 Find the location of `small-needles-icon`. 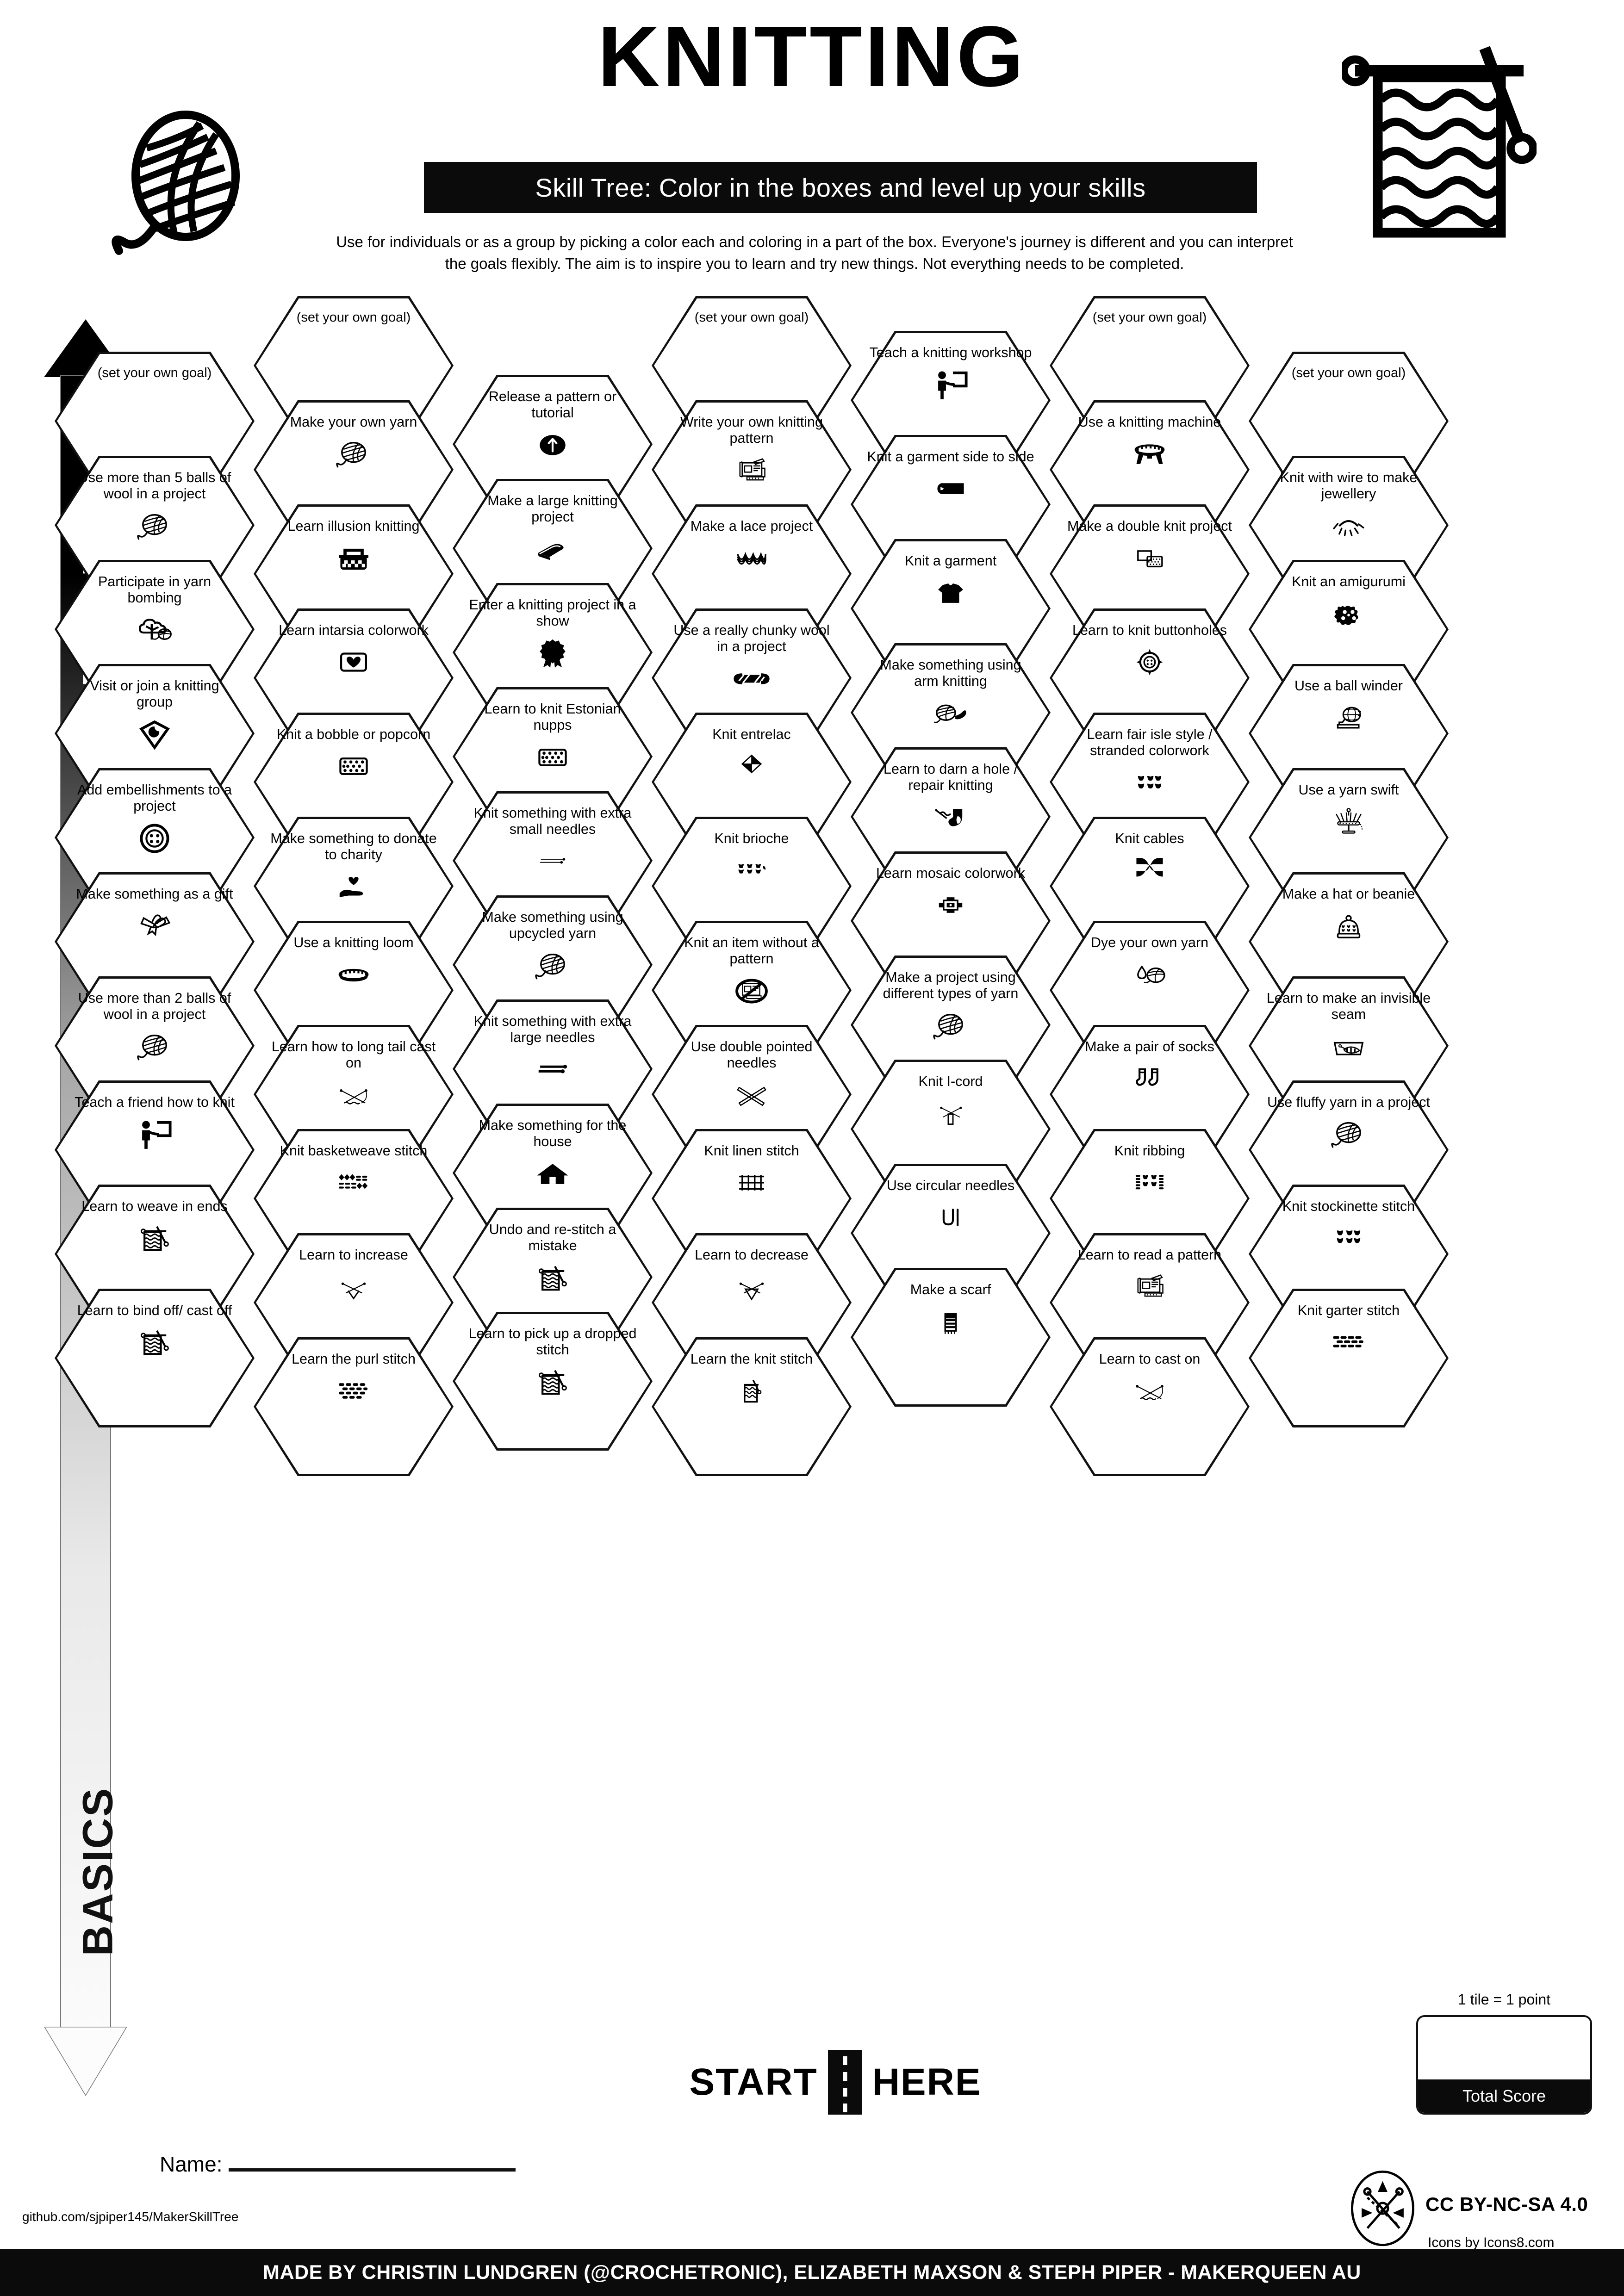

small-needles-icon is located at coordinates (552, 862).